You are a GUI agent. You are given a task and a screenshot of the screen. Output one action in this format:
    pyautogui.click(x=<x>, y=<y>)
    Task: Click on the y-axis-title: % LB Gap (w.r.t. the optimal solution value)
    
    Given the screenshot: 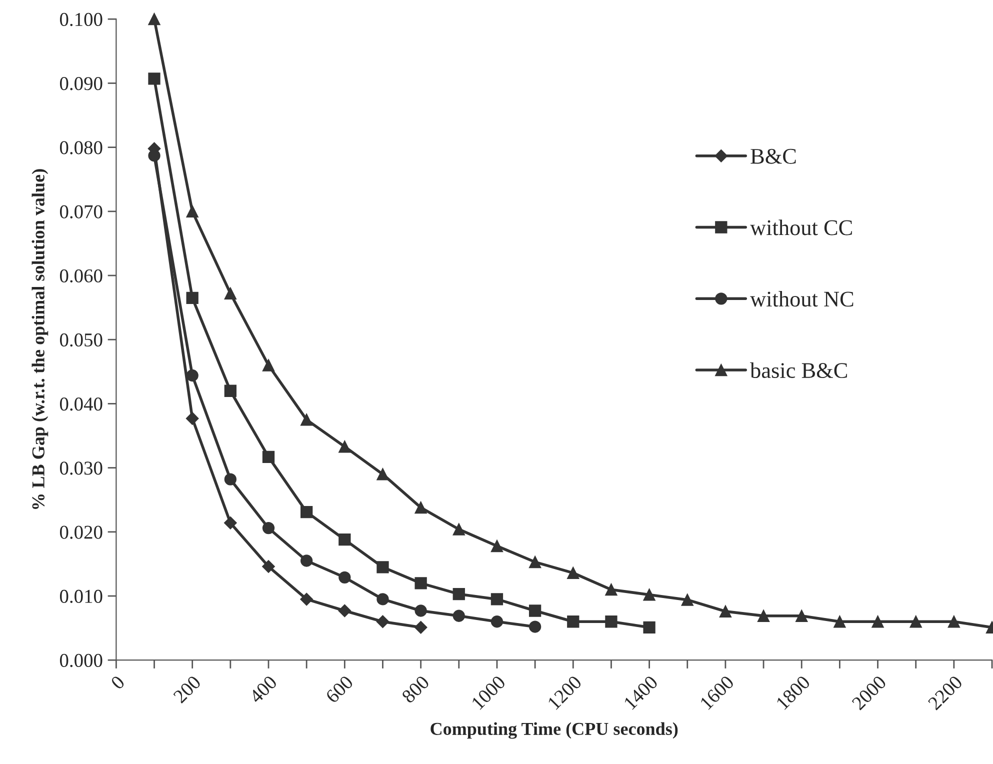 What is the action you would take?
    pyautogui.click(x=40, y=339)
    